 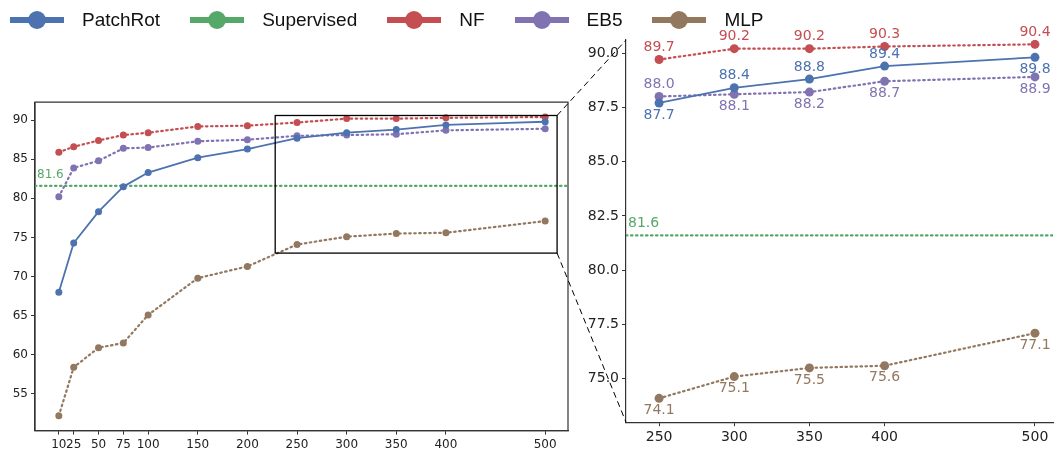 What do you see at coordinates (20, 392) in the screenshot?
I see `y-tick-label: 55` at bounding box center [20, 392].